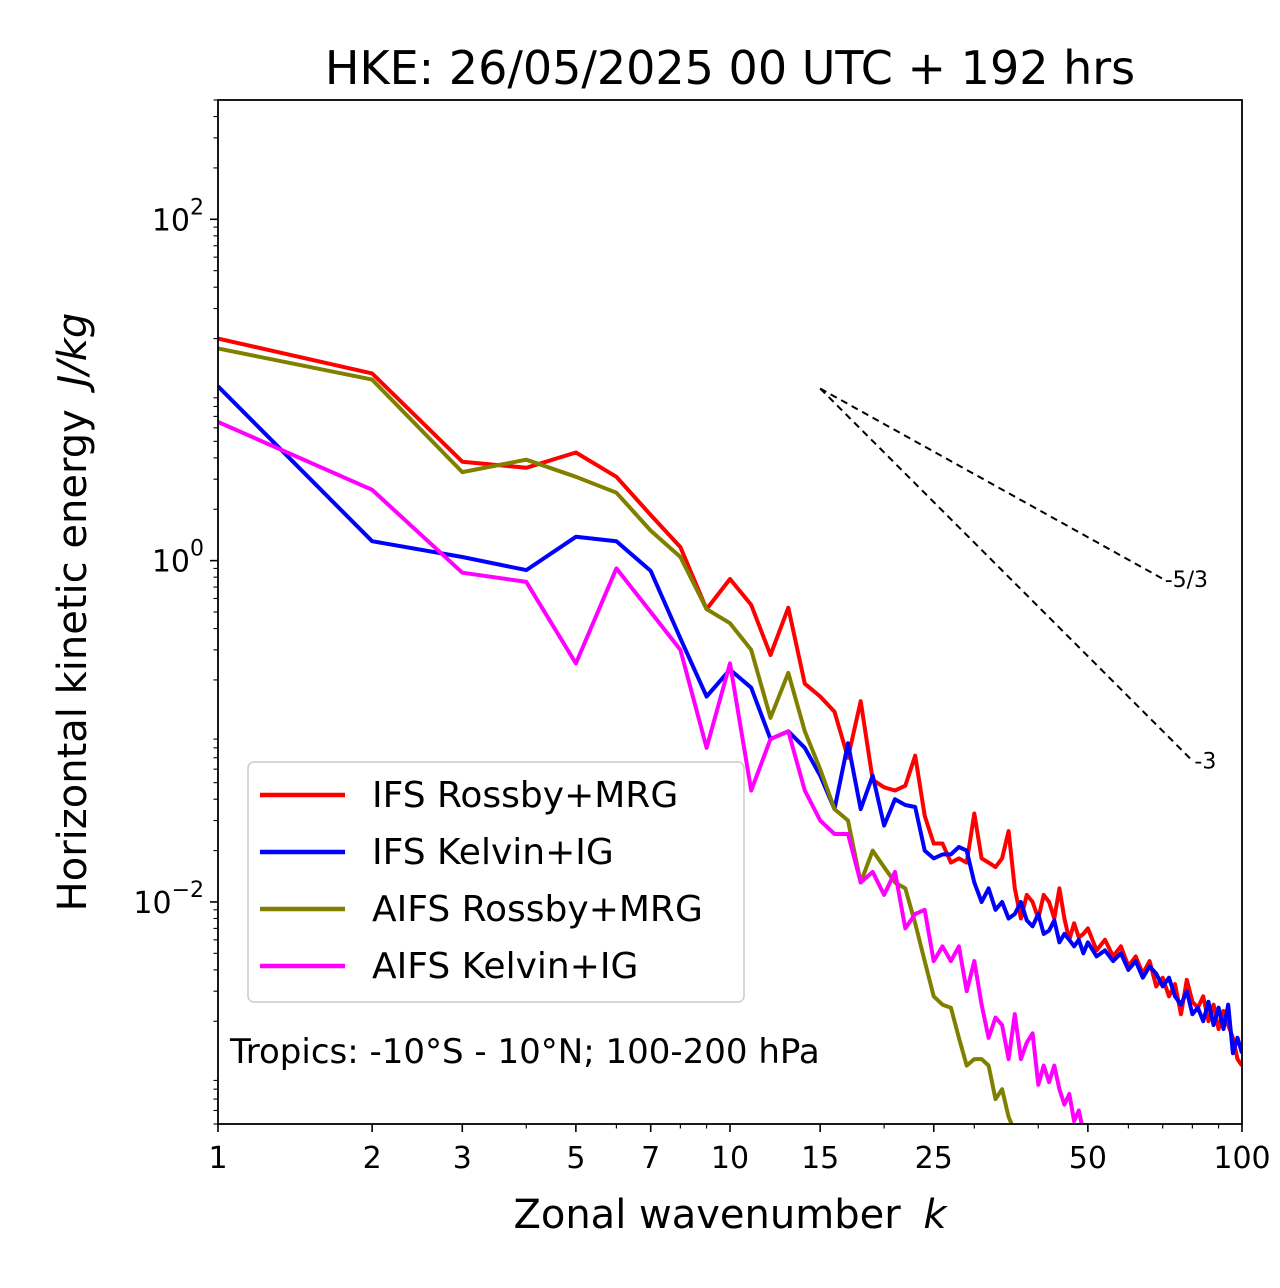 The image size is (1280, 1288). What do you see at coordinates (730, 1158) in the screenshot?
I see `x-tick-label: 10` at bounding box center [730, 1158].